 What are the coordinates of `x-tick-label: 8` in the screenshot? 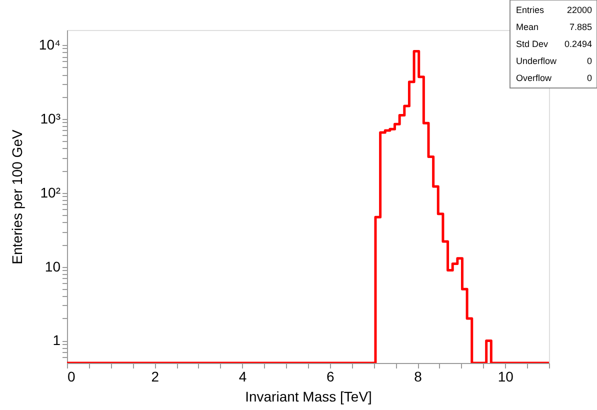 It's located at (418, 376).